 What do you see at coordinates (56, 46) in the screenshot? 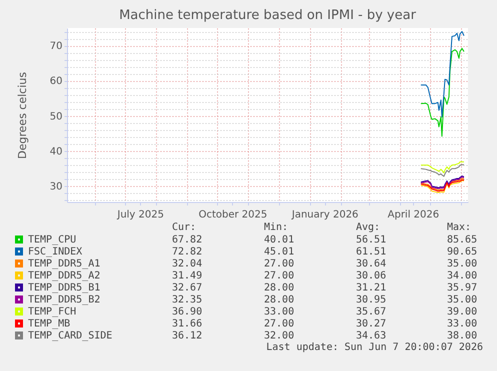
I see `y-tick-label: 70` at bounding box center [56, 46].